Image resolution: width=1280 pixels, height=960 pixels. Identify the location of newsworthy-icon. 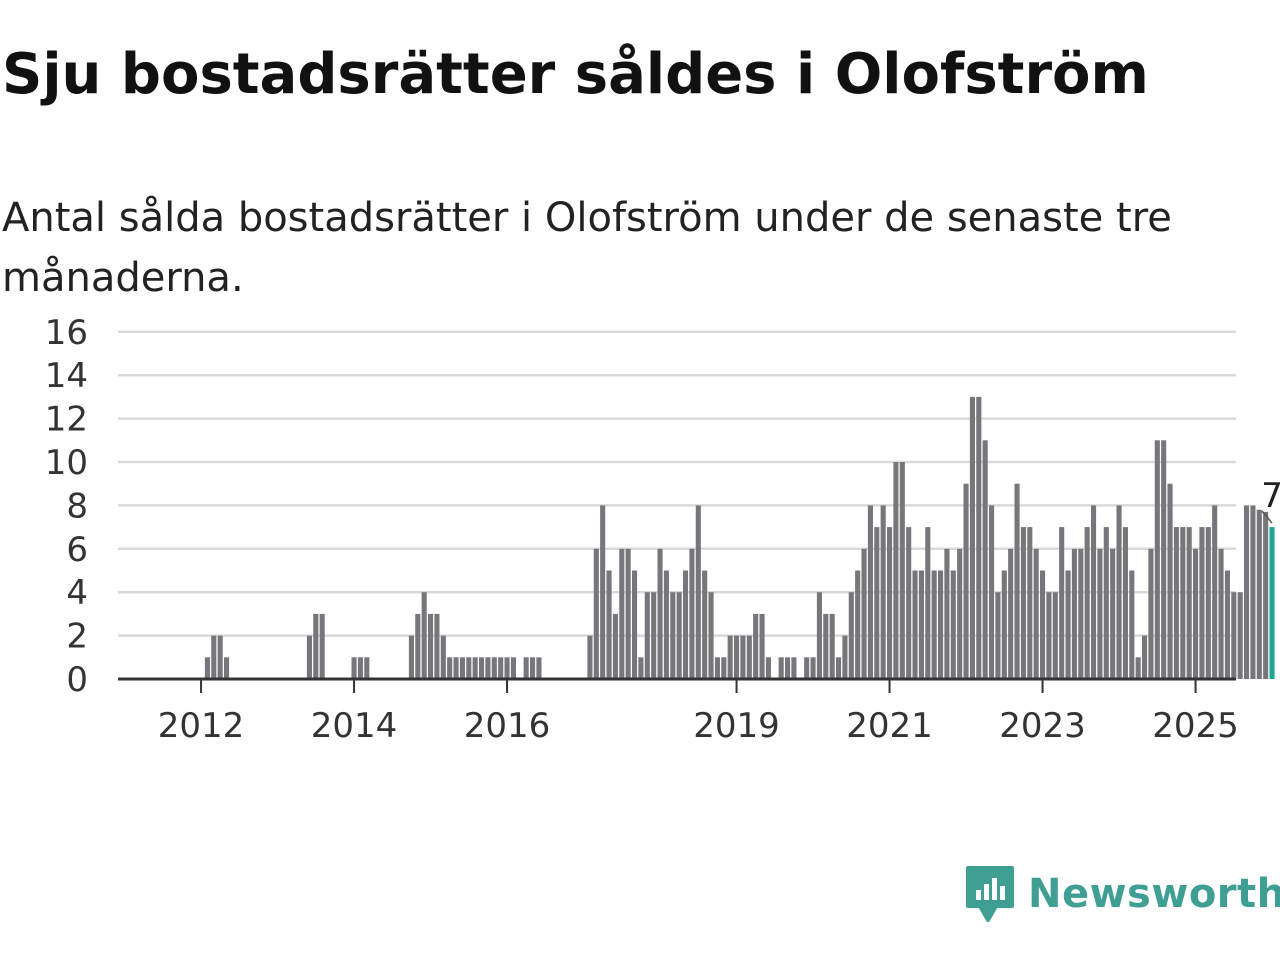
(990, 894).